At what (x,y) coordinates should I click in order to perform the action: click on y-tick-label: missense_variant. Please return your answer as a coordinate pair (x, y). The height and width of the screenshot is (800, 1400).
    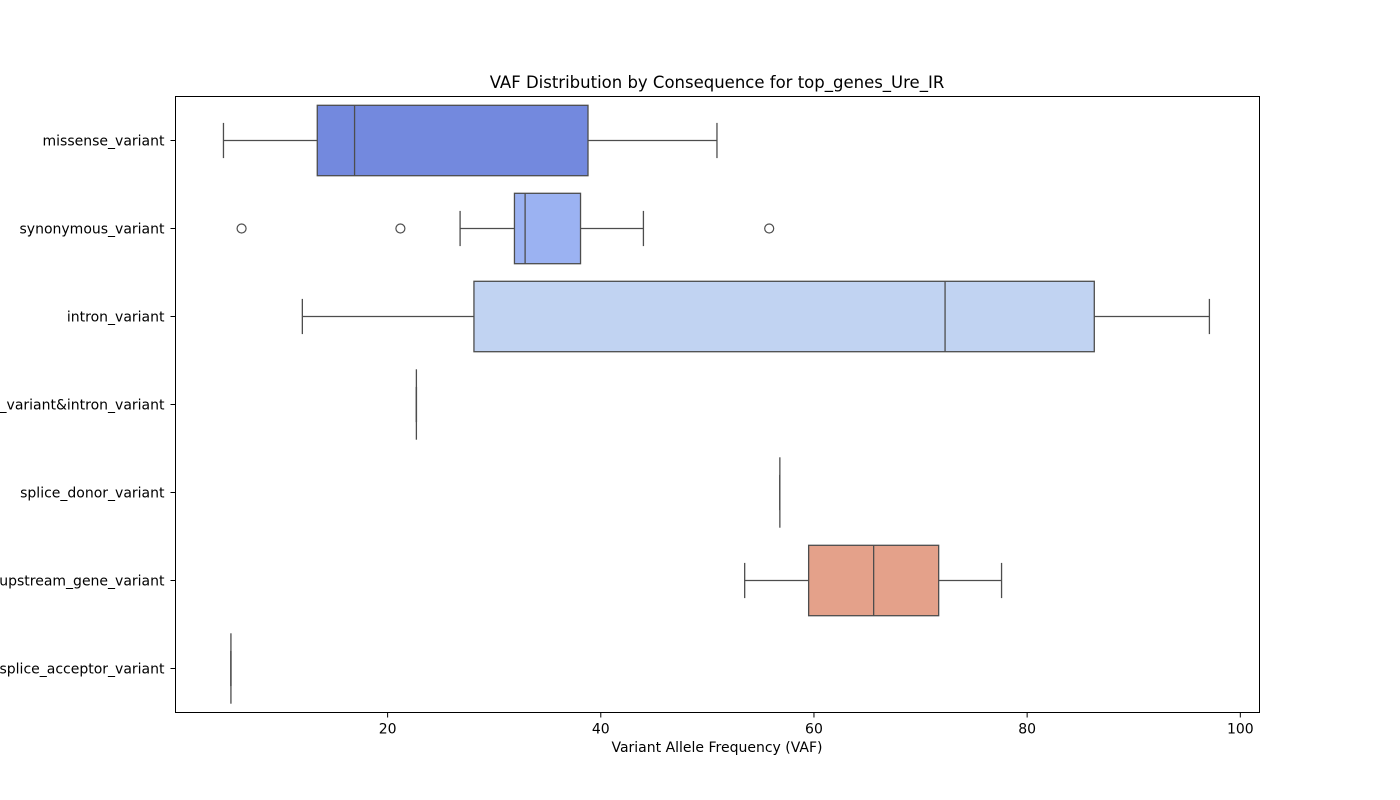
    Looking at the image, I should click on (104, 142).